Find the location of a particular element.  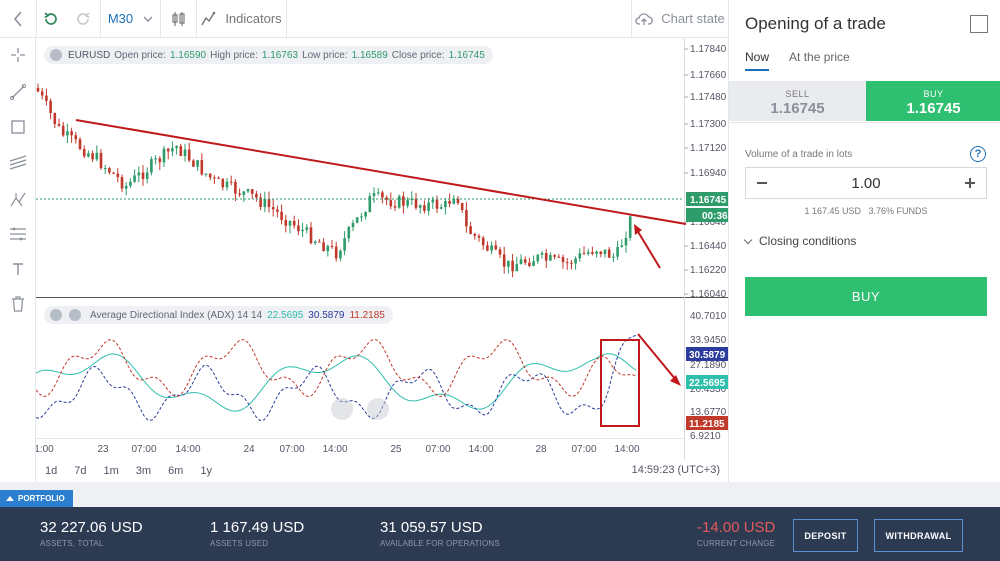

tab-now: Now is located at coordinates (757, 60).